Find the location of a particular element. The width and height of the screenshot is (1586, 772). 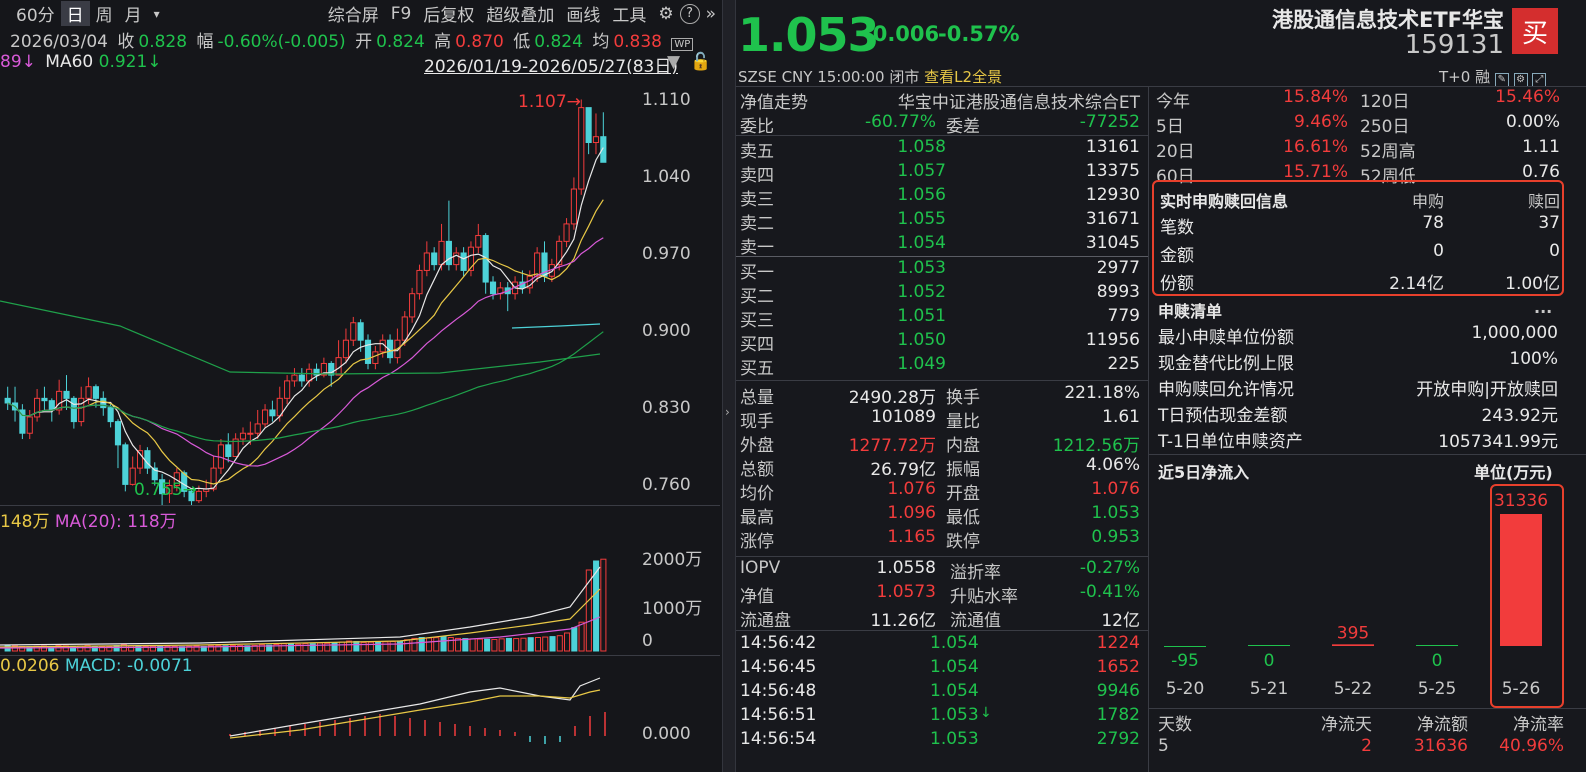

bid-level-label: 买四 is located at coordinates (757, 345).